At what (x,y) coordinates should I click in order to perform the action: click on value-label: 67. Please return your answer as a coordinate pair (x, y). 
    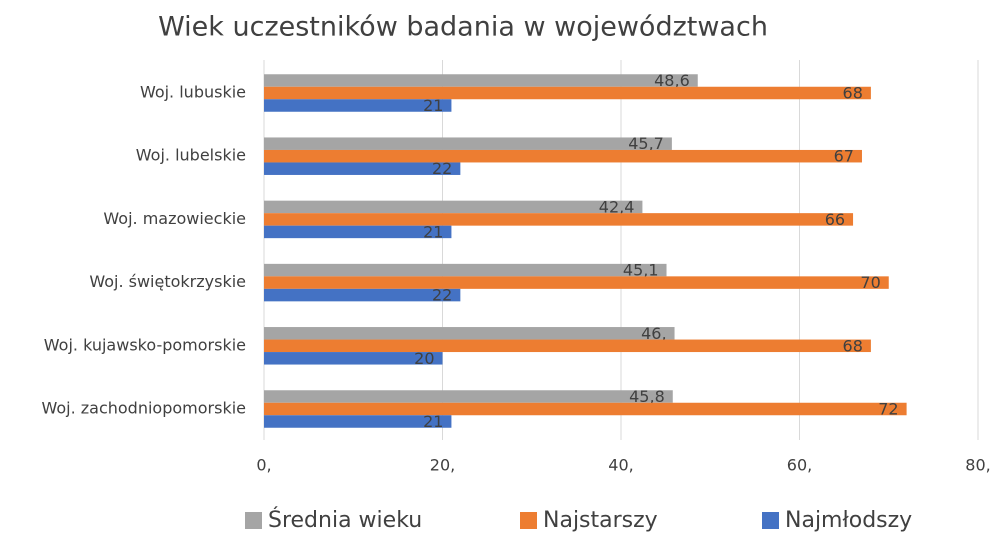
    Looking at the image, I should click on (844, 156).